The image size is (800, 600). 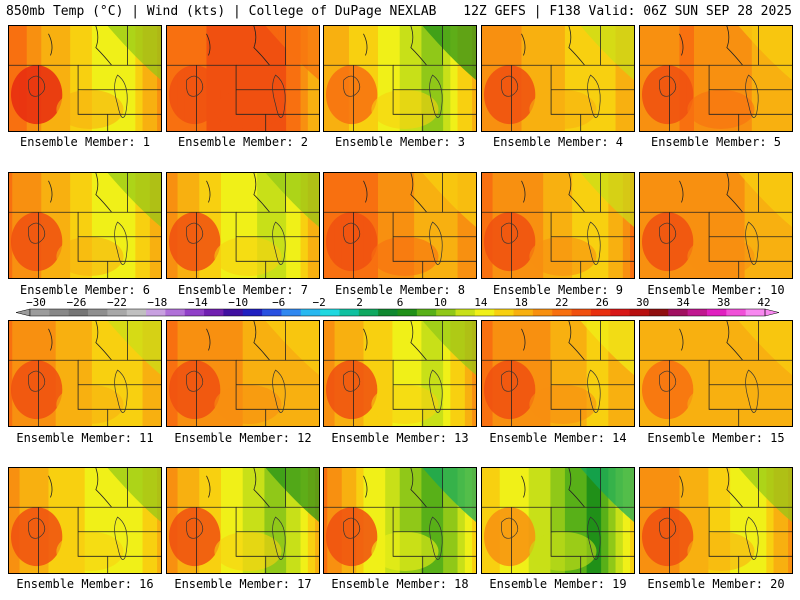 I want to click on ensemble-member-label: Ensemble Member: 5, so click(x=716, y=142).